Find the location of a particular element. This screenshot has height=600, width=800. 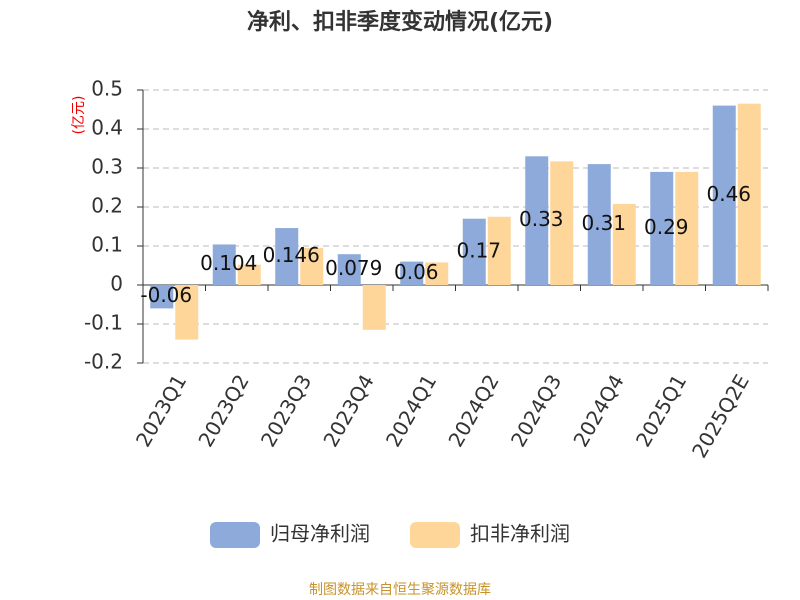

y-tick-label: 0.1 is located at coordinates (107, 245).